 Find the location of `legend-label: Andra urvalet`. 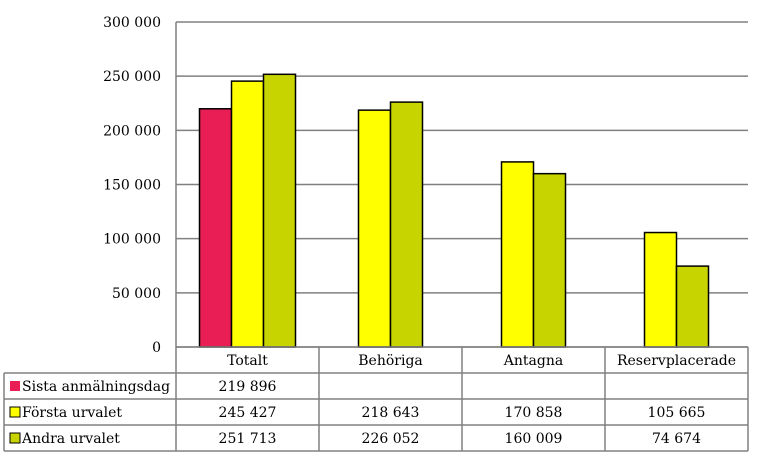

legend-label: Andra urvalet is located at coordinates (70, 439).